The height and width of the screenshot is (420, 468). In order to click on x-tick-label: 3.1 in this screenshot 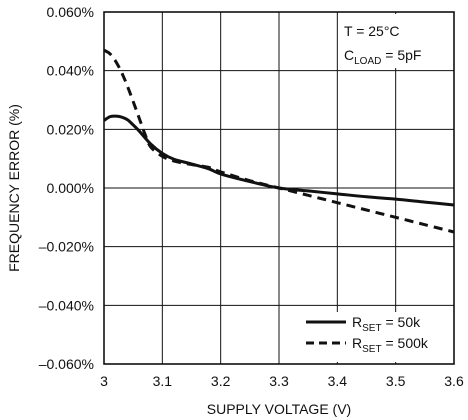, I will do `click(163, 381)`.